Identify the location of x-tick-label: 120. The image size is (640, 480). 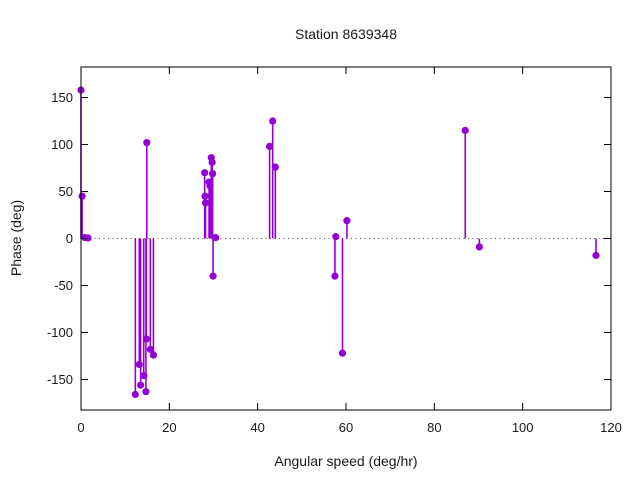
(611, 427).